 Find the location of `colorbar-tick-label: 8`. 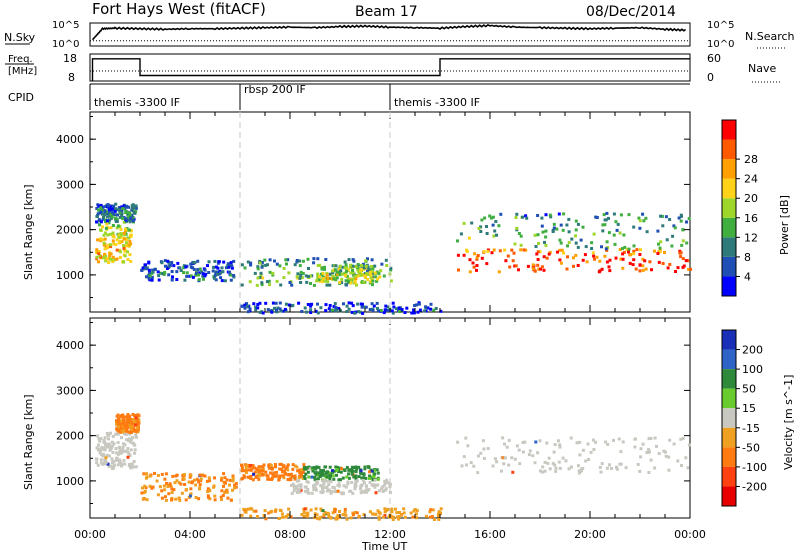

colorbar-tick-label: 8 is located at coordinates (747, 257).